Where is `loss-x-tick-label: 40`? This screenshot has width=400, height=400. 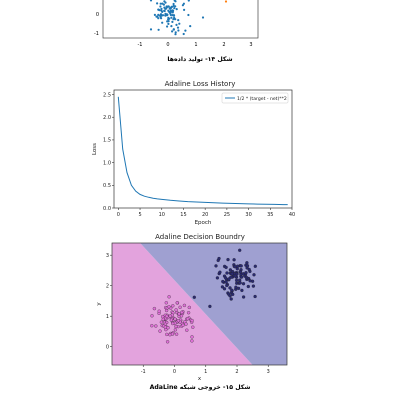
loss-x-tick-label: 40 is located at coordinates (292, 215).